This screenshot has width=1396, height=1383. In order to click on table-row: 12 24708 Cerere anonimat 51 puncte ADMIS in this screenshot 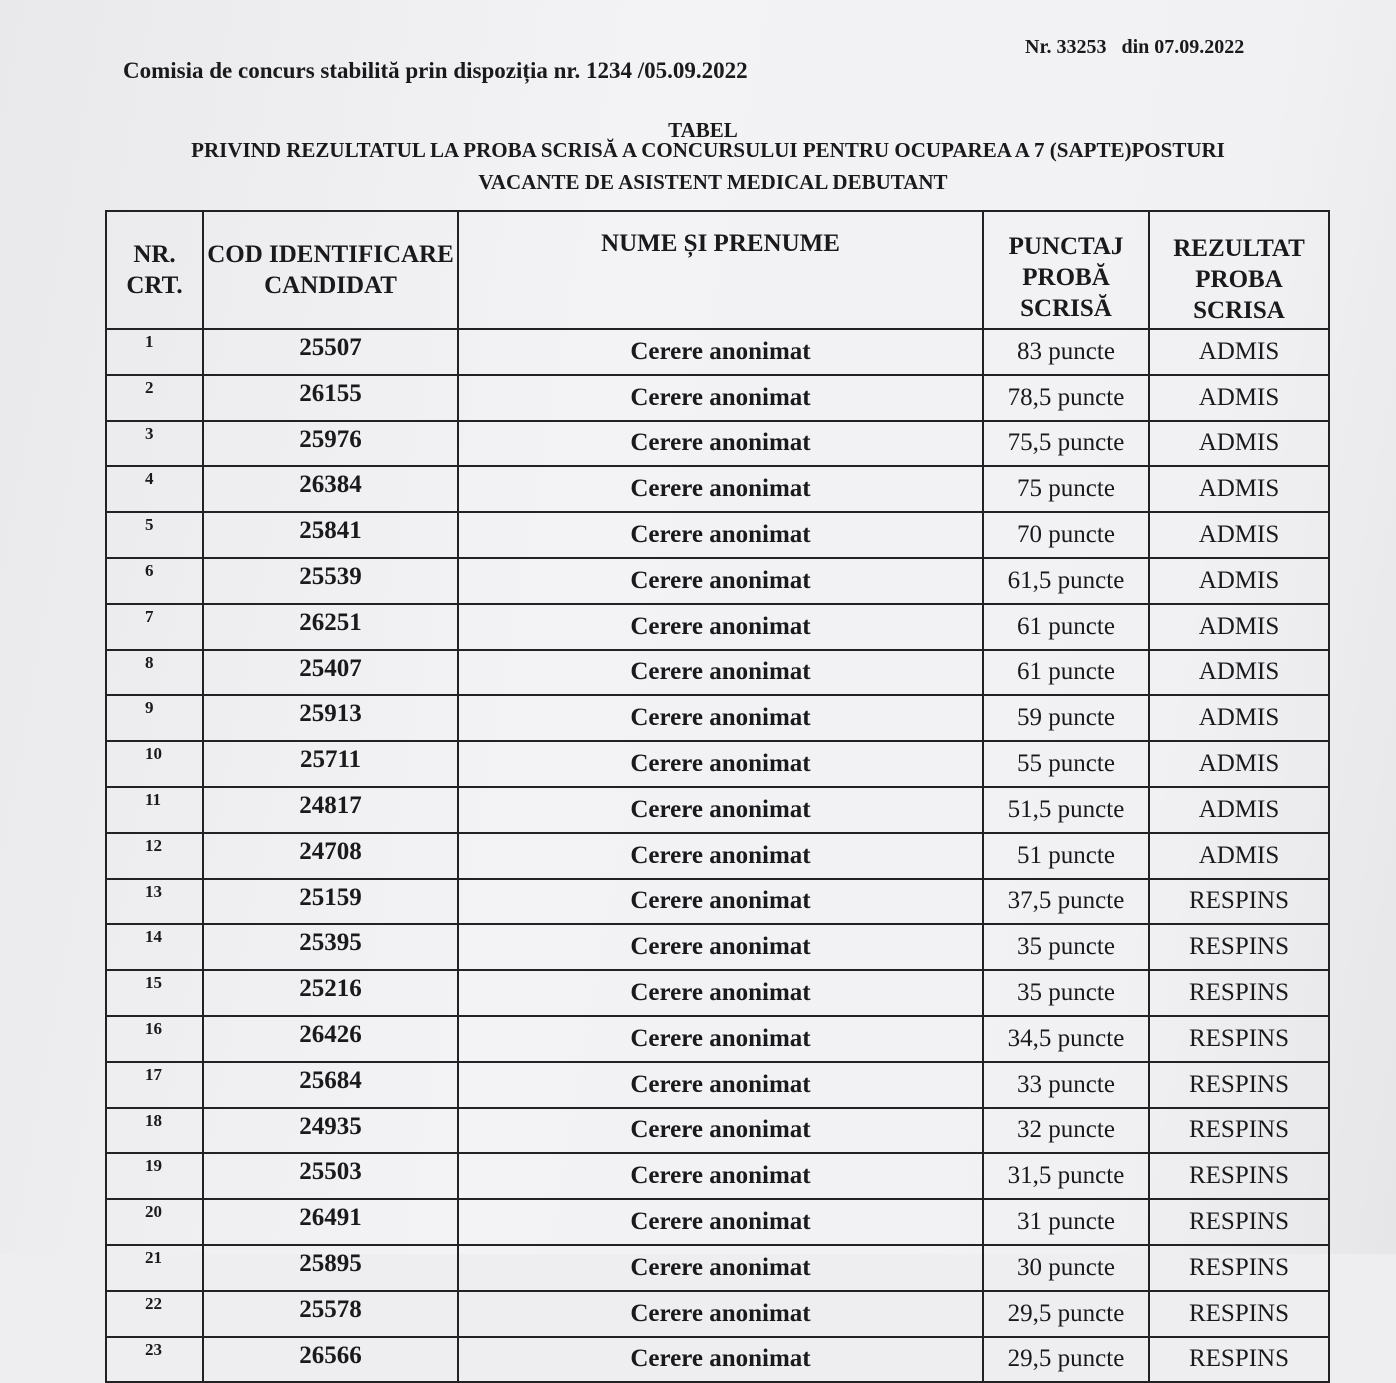, I will do `click(717, 855)`.